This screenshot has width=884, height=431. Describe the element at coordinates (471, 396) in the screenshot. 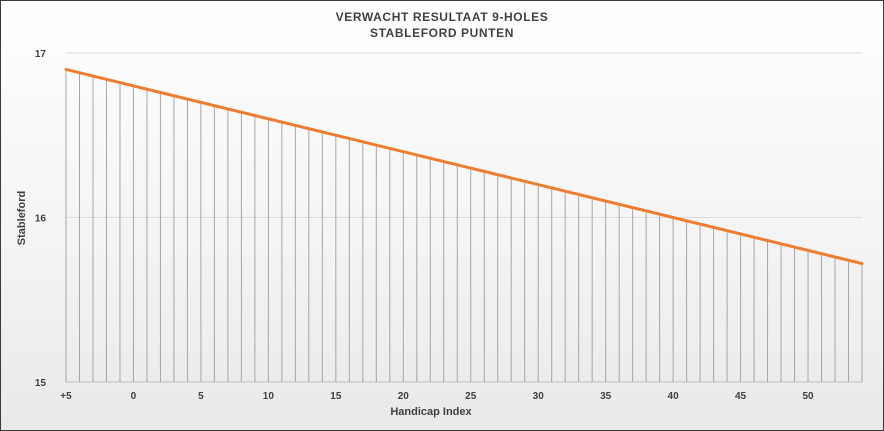

I see `x-tick-label: 25` at that location.